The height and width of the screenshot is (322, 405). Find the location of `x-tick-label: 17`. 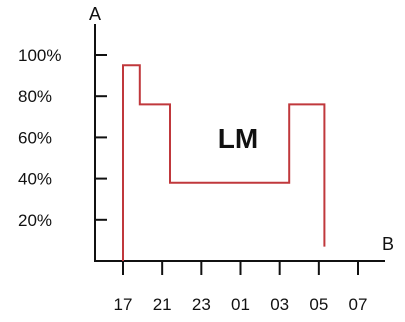

x-tick-label: 17 is located at coordinates (123, 304).